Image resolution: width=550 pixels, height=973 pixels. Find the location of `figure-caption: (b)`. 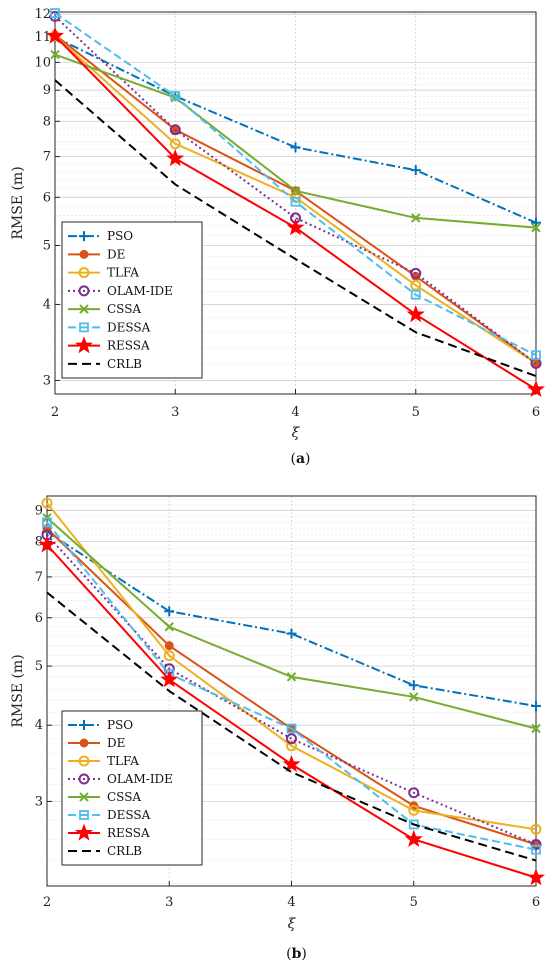

figure-caption: (b) is located at coordinates (296, 954).